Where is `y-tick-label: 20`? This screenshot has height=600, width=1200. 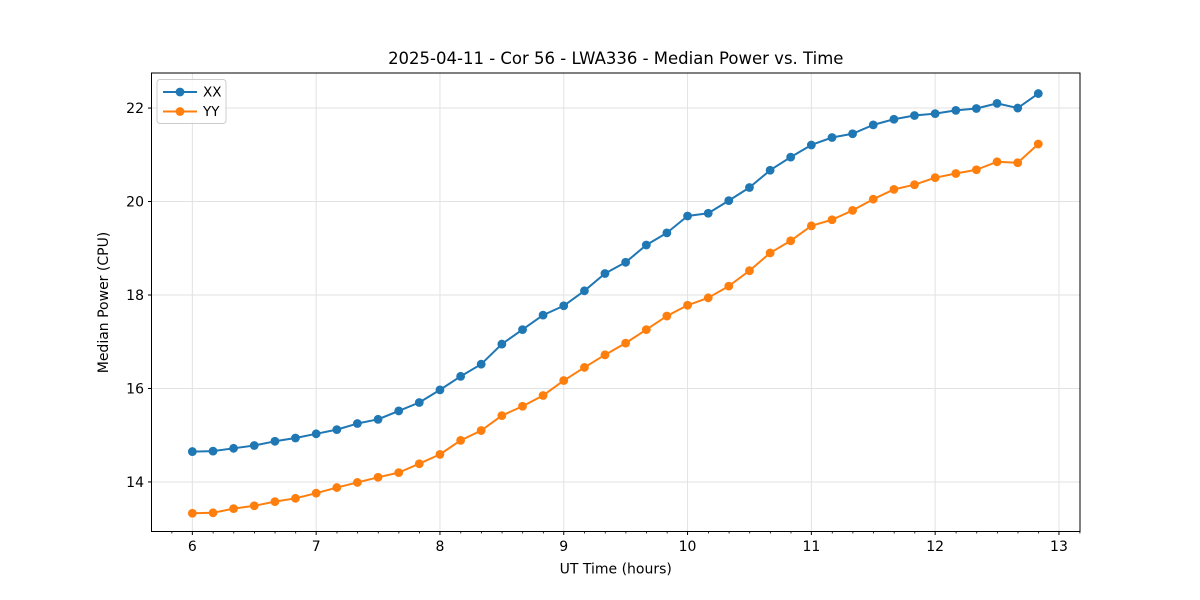 y-tick-label: 20 is located at coordinates (135, 203).